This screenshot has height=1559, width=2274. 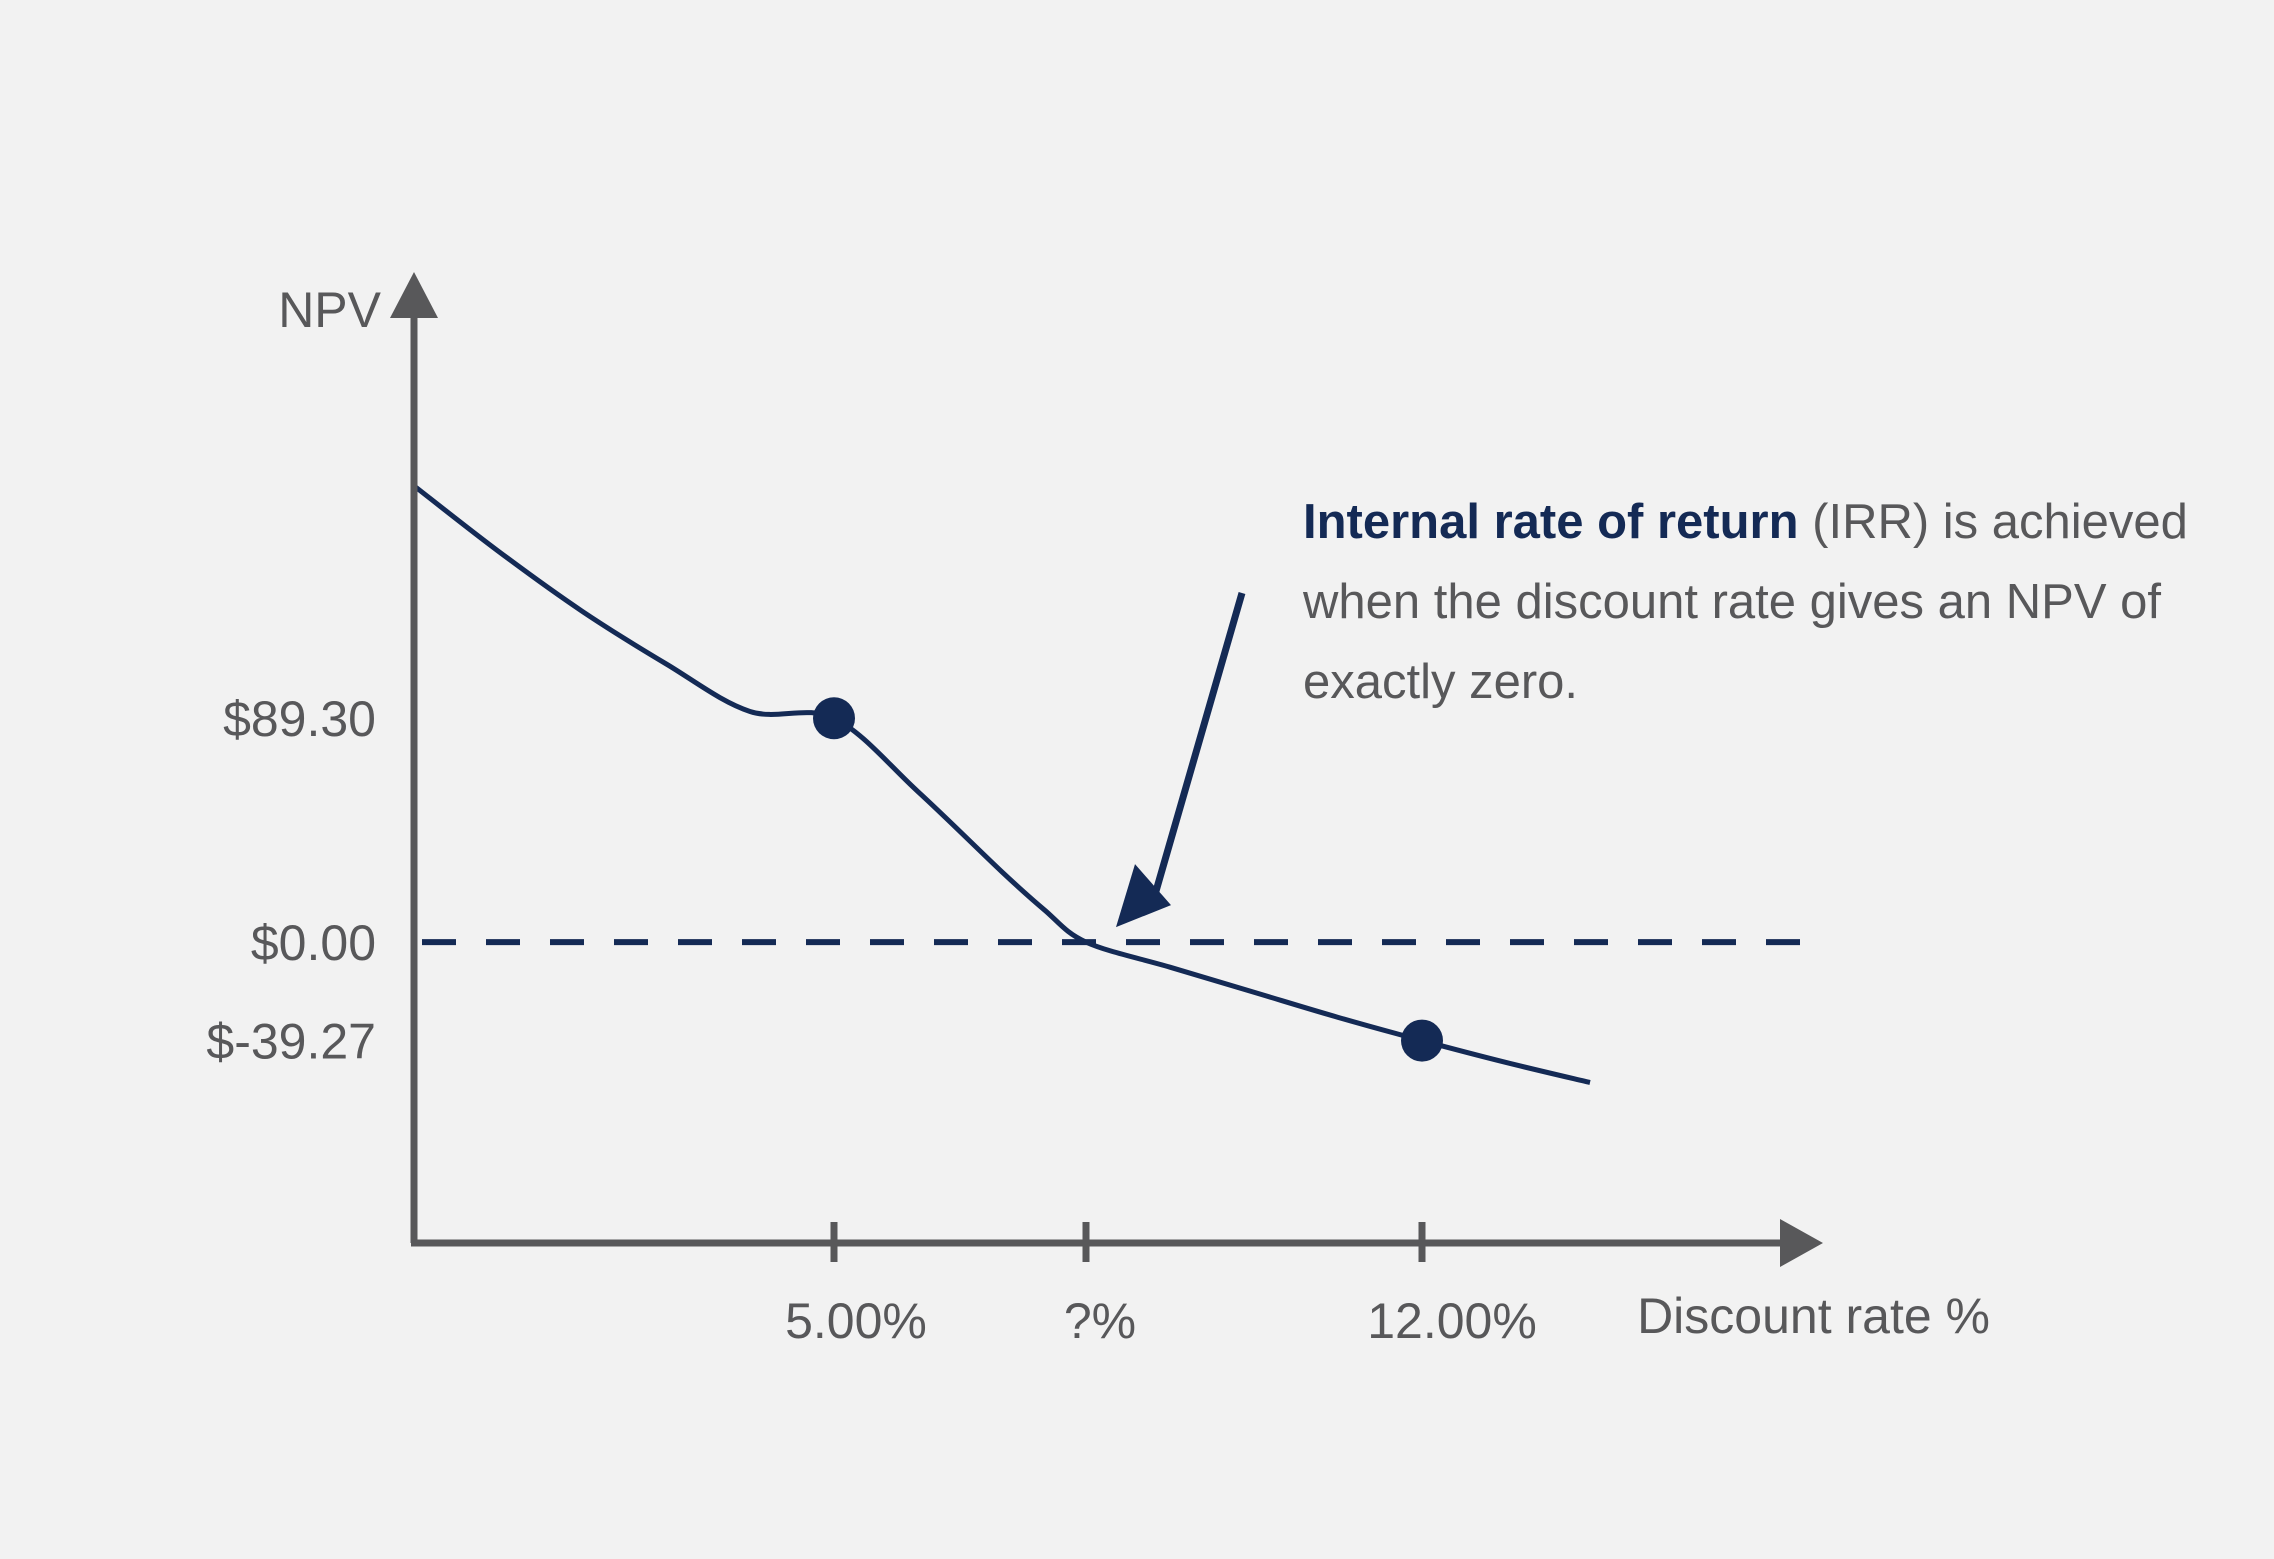 I want to click on x-tick-label-1: ?%, so click(x=1100, y=1321).